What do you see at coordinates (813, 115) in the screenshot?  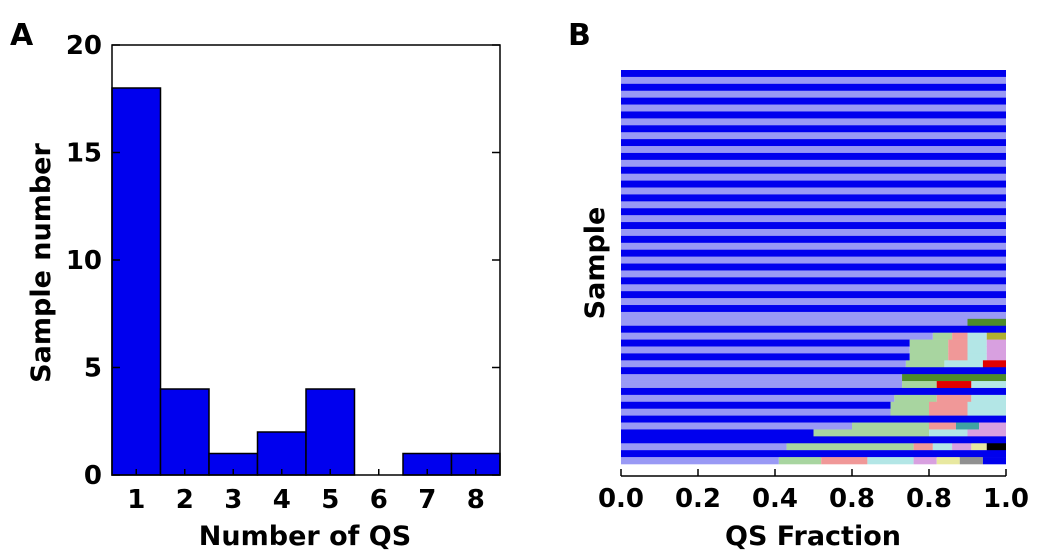 I see `sample-7-qs1_dark-segment` at bounding box center [813, 115].